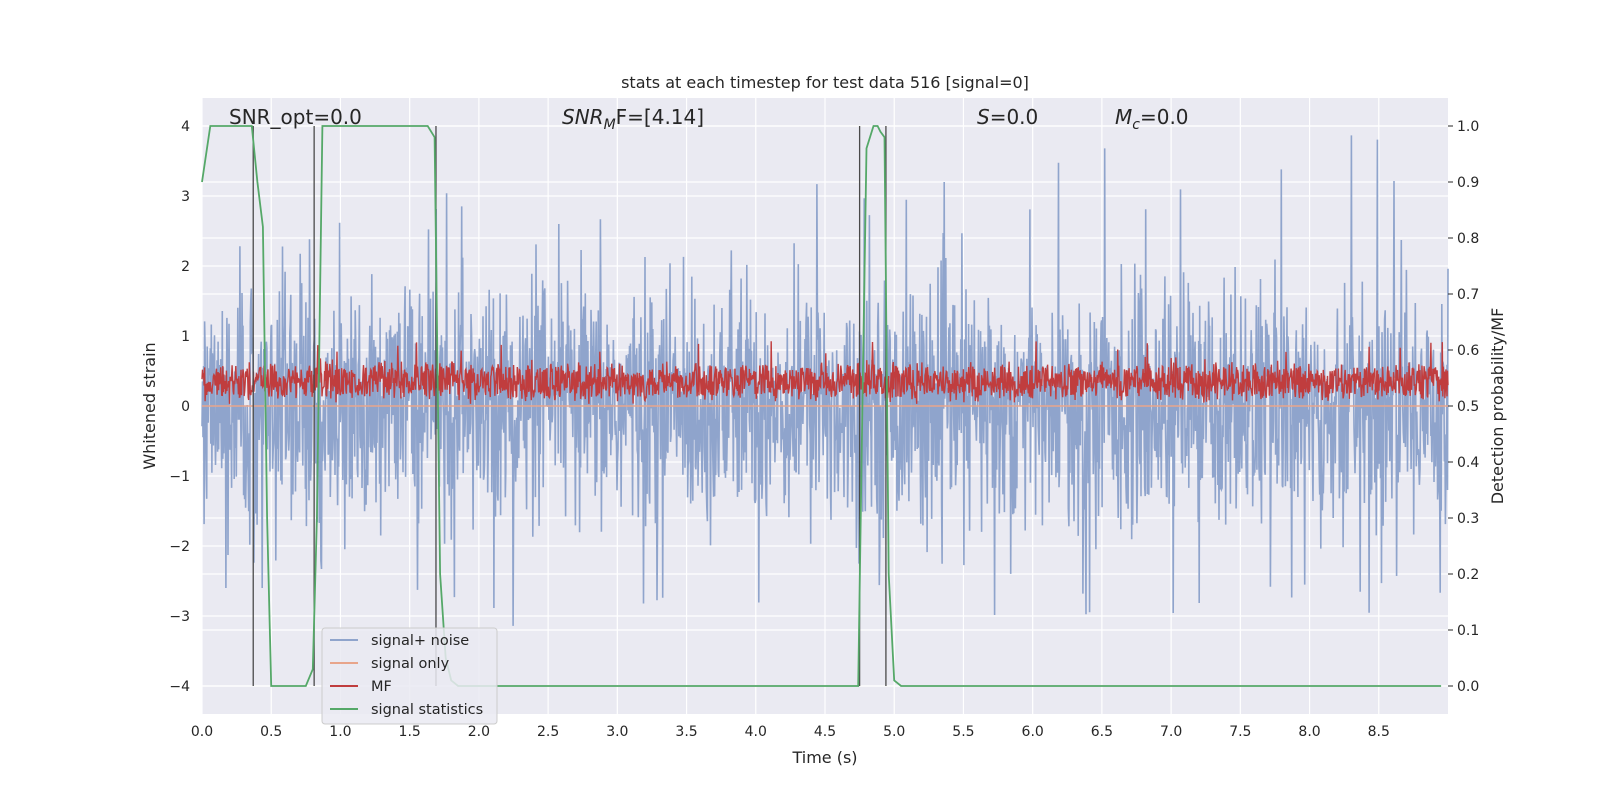  Describe the element at coordinates (1164, 117) in the screenshot. I see `annotation-mc-rest: =0.0` at that location.